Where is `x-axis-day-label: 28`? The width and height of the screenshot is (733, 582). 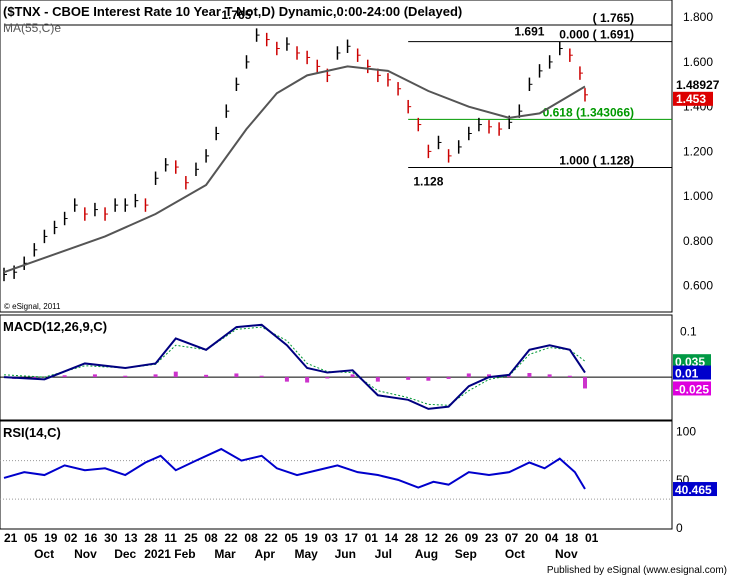
x-axis-day-label: 28 is located at coordinates (151, 538).